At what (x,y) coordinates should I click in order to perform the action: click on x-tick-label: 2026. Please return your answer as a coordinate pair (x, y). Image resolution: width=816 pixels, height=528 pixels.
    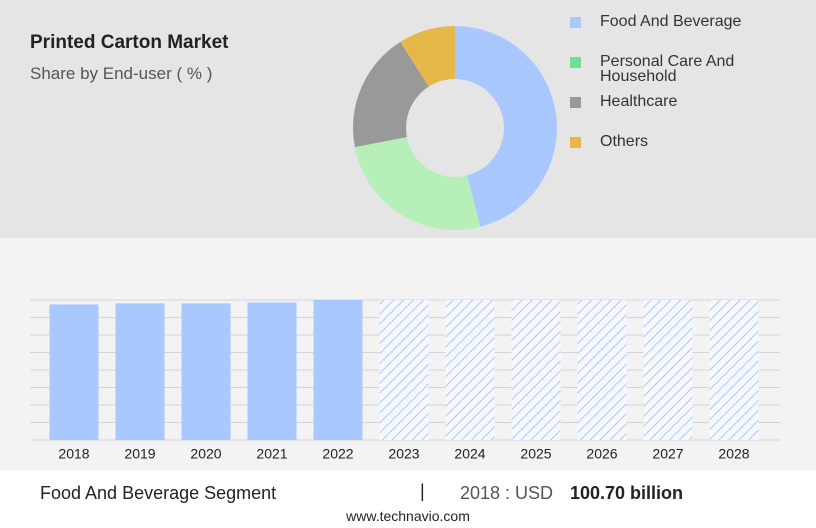
    Looking at the image, I should click on (601, 454).